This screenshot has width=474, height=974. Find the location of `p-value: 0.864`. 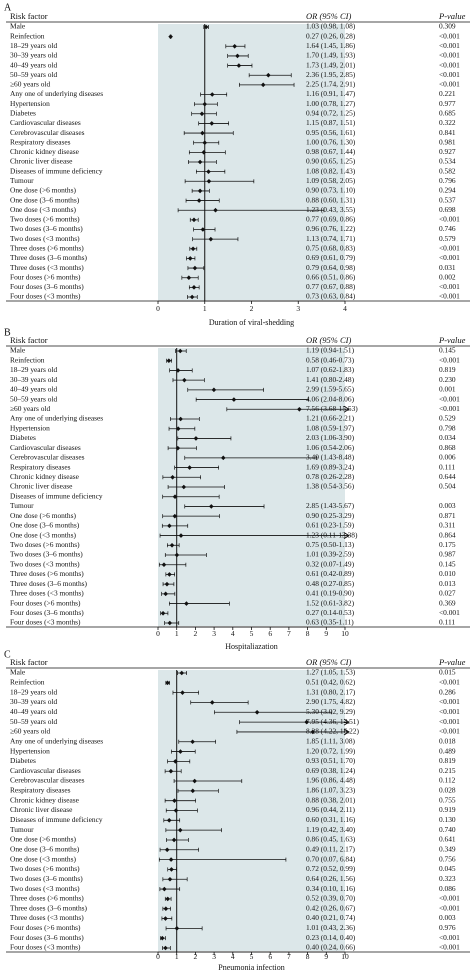

p-value: 0.864 is located at coordinates (447, 534).